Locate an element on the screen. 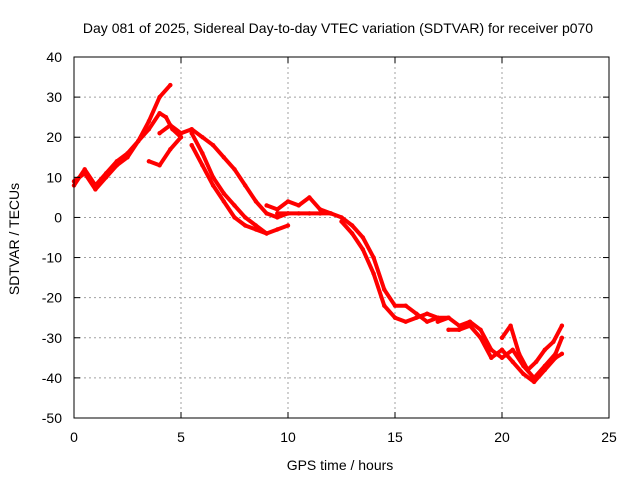 The image size is (640, 480). y-tick-label: 40 is located at coordinates (54, 57).